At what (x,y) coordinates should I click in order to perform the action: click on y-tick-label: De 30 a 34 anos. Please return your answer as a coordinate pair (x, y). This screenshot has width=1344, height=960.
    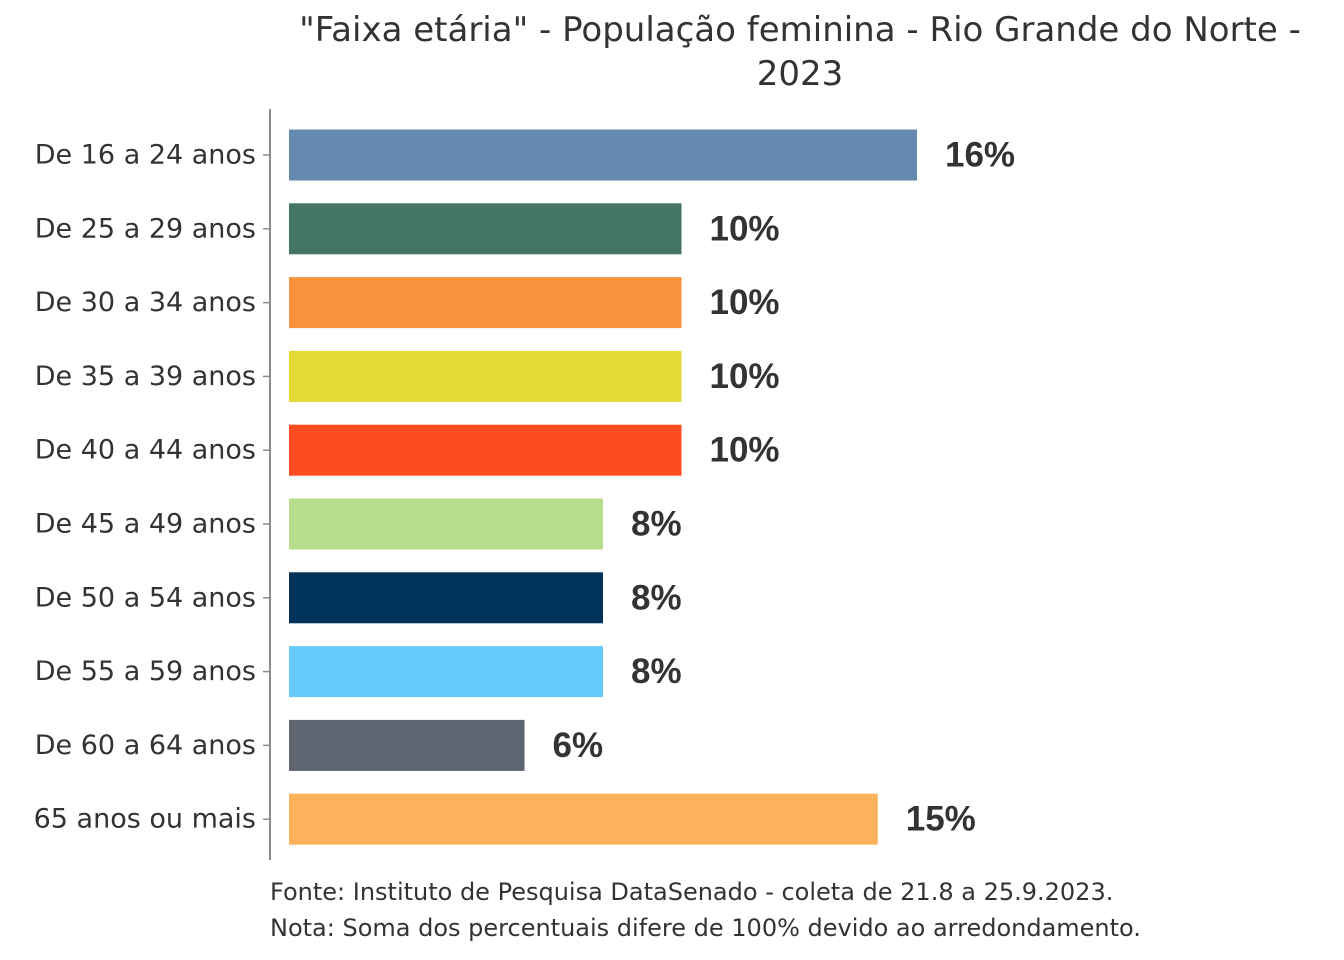
    Looking at the image, I should click on (145, 302).